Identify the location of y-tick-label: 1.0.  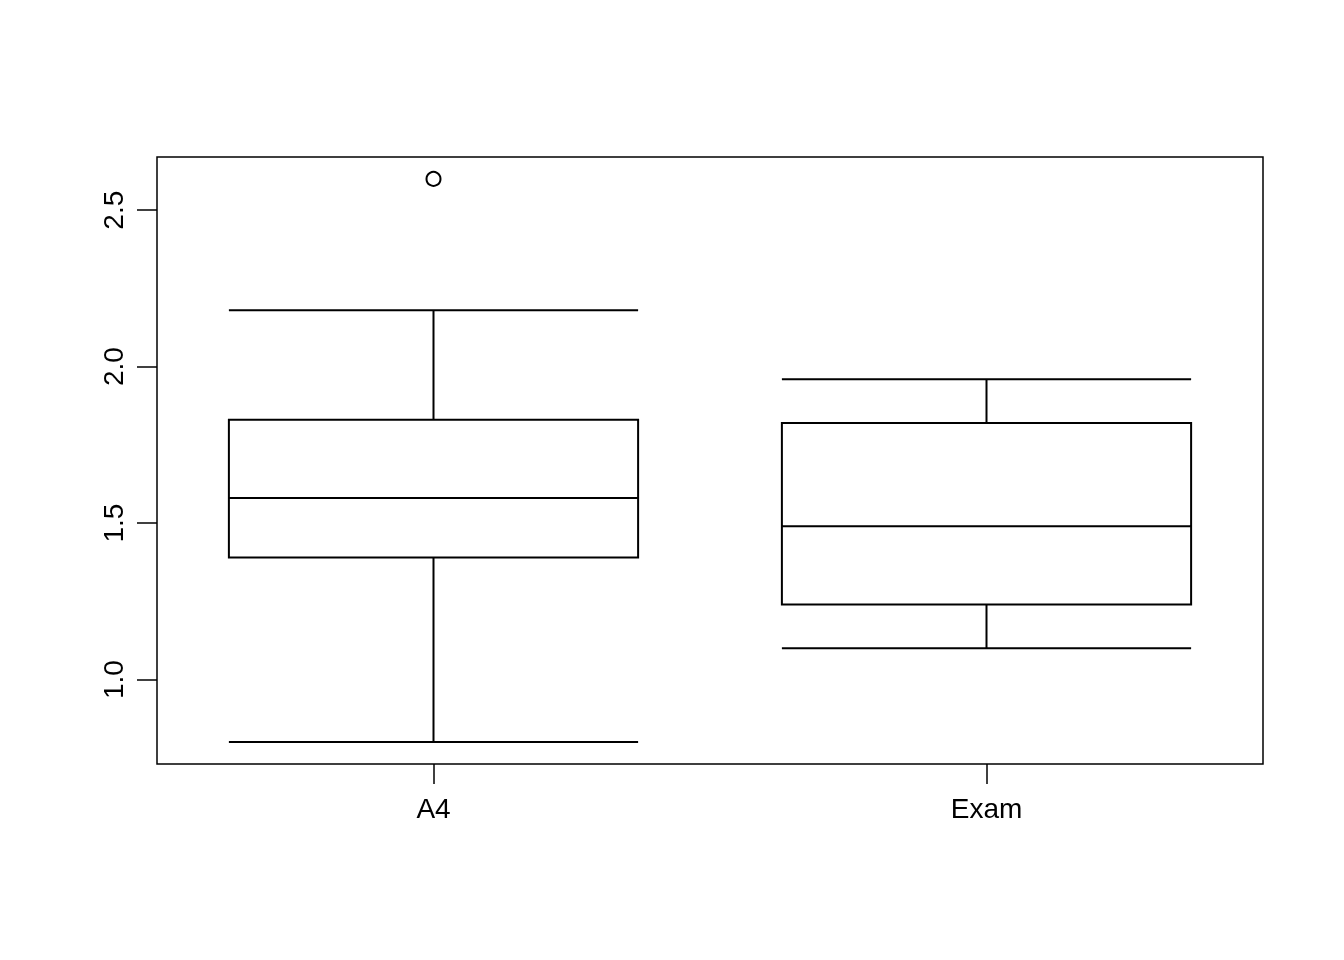
(113, 679).